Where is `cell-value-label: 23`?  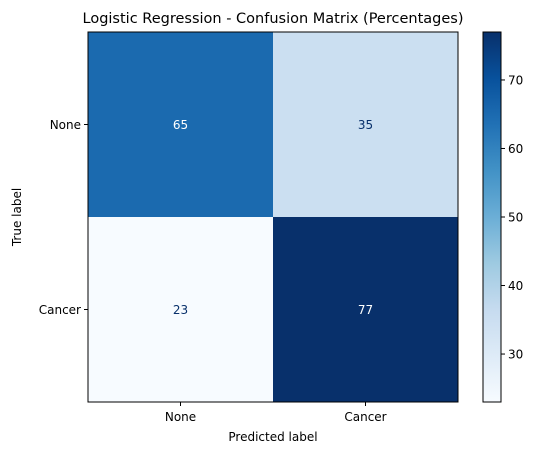 cell-value-label: 23 is located at coordinates (180, 310).